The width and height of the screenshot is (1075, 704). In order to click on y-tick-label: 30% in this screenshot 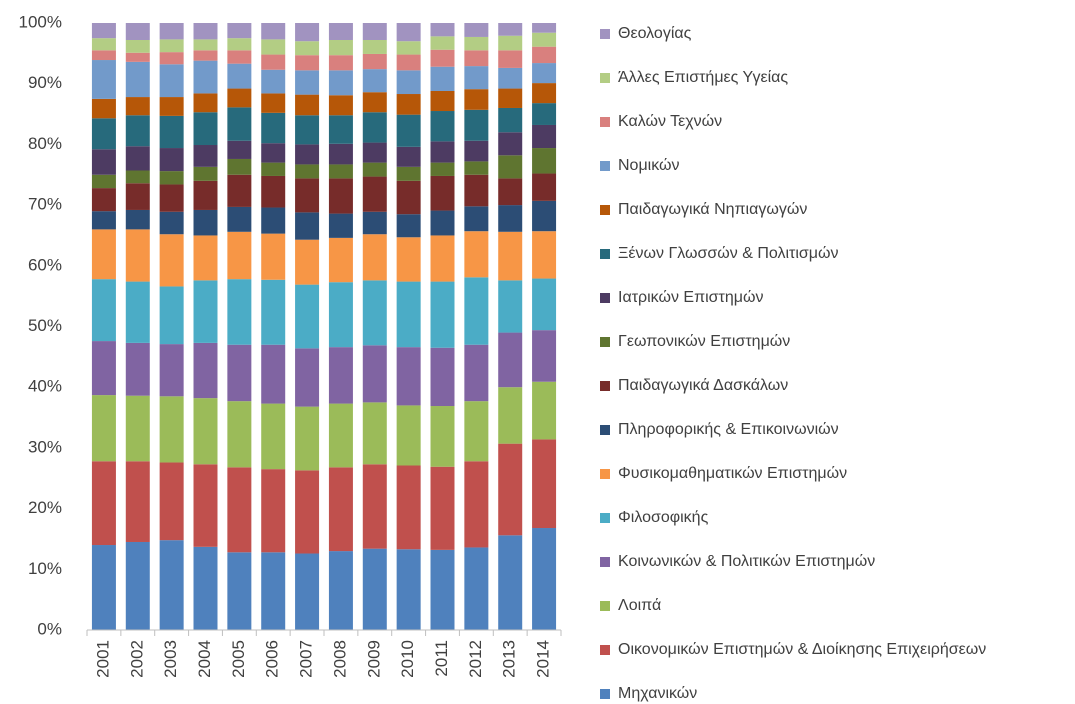, I will do `click(45, 446)`.